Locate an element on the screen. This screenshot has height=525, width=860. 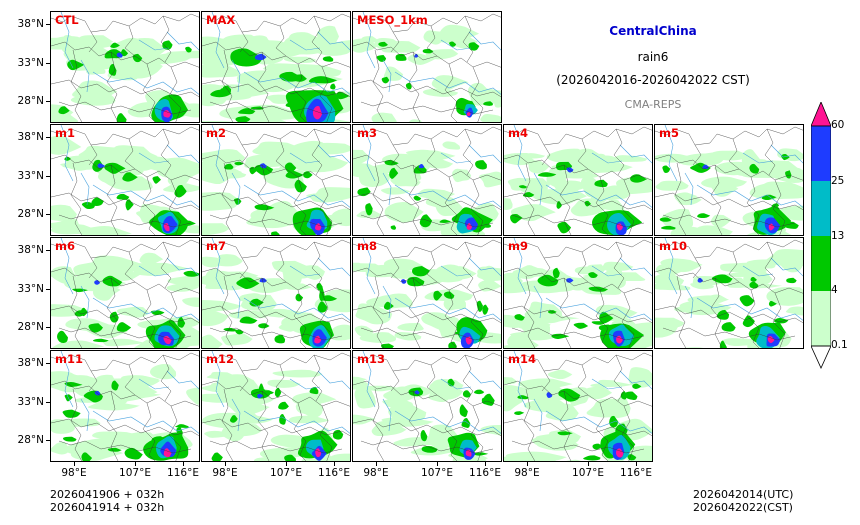
panel-m12: m12 is located at coordinates (276, 406).